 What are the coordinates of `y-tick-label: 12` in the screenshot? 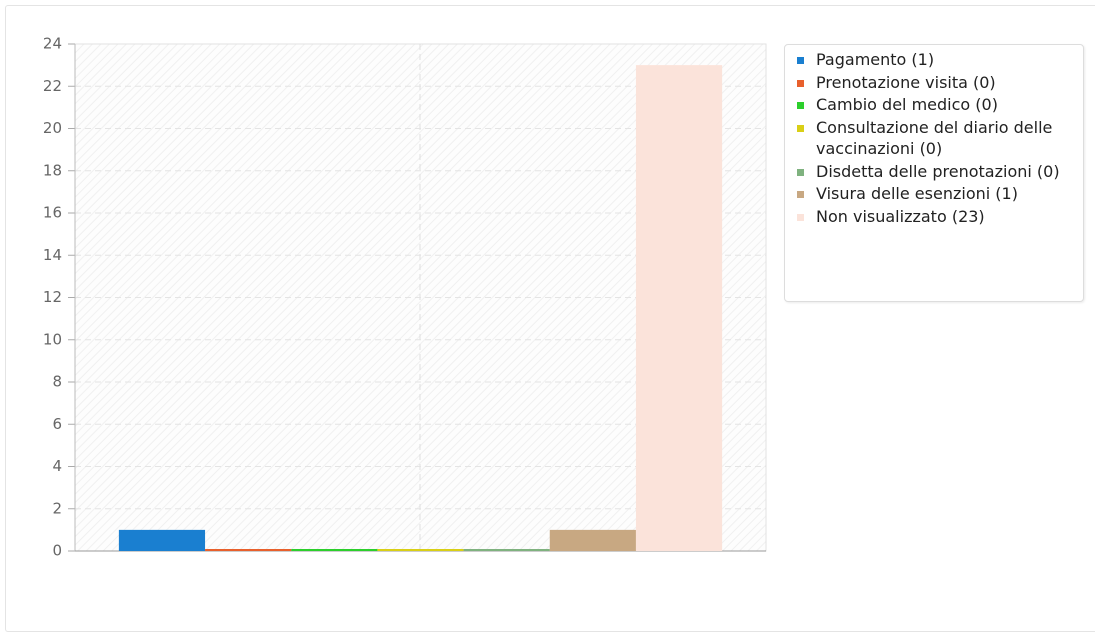 It's located at (52, 297).